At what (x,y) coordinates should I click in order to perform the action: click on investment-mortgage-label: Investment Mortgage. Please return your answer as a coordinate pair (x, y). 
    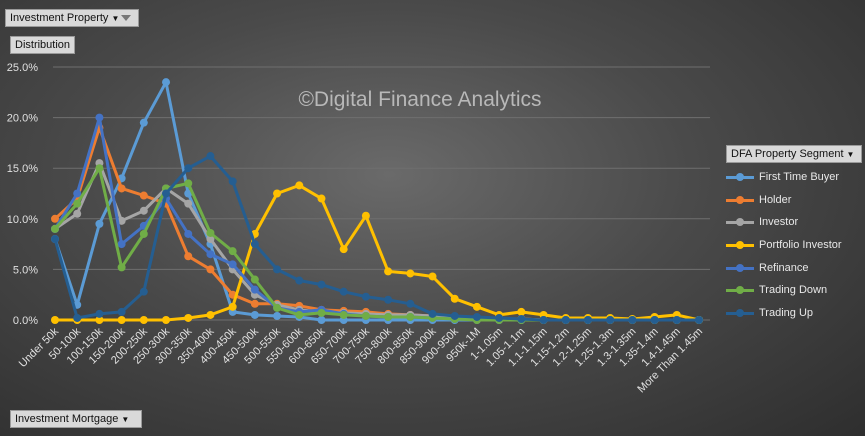
    Looking at the image, I should click on (67, 419).